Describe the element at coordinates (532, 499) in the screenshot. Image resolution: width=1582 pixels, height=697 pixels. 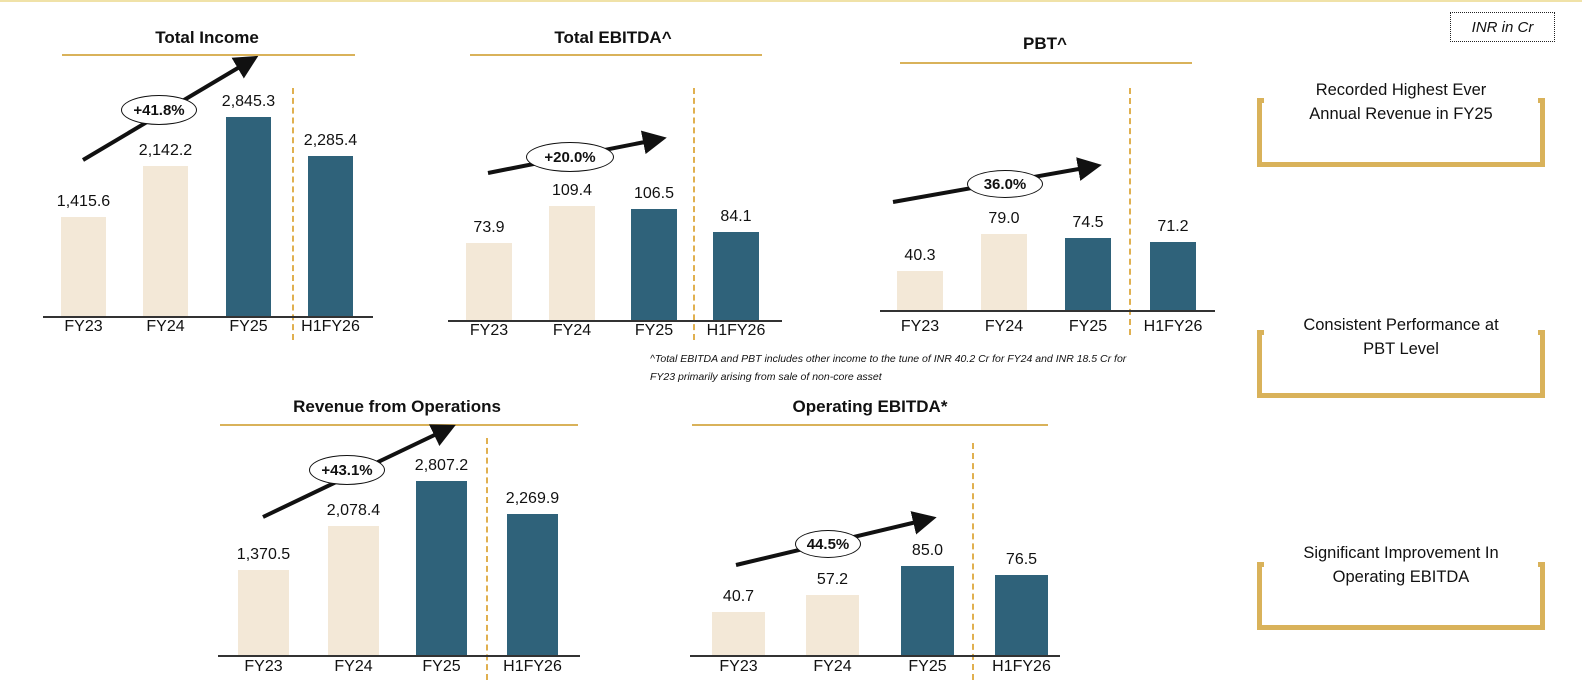
I see `data-label: 2,269.9` at that location.